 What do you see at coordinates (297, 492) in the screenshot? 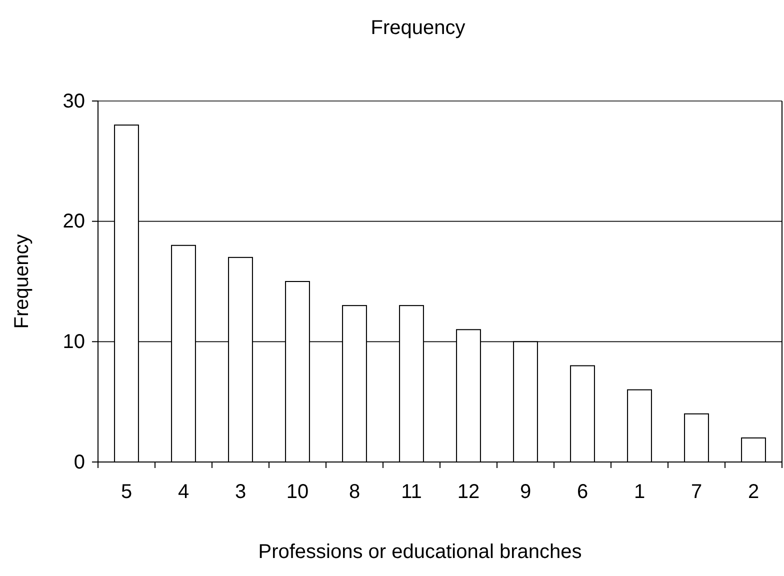
I see `x-tick-label: 10` at bounding box center [297, 492].